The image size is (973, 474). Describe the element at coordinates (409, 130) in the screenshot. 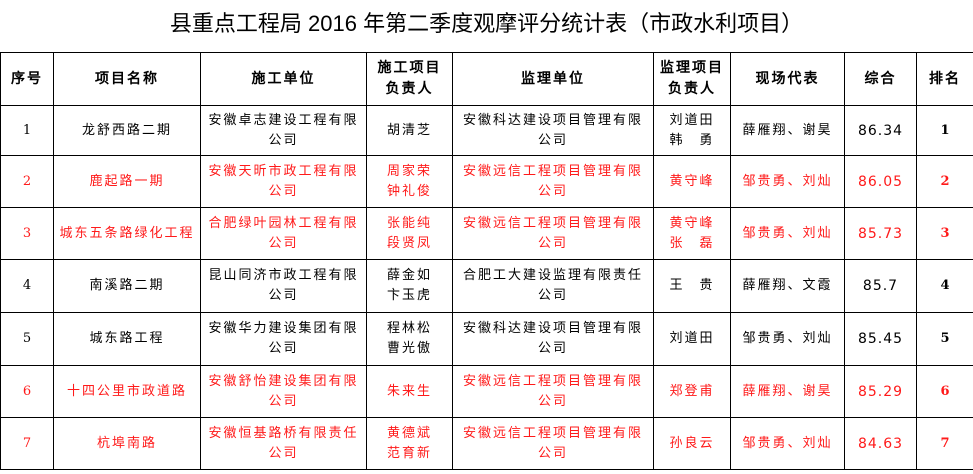

I see `cell-contractor-lead: 胡清芝` at that location.